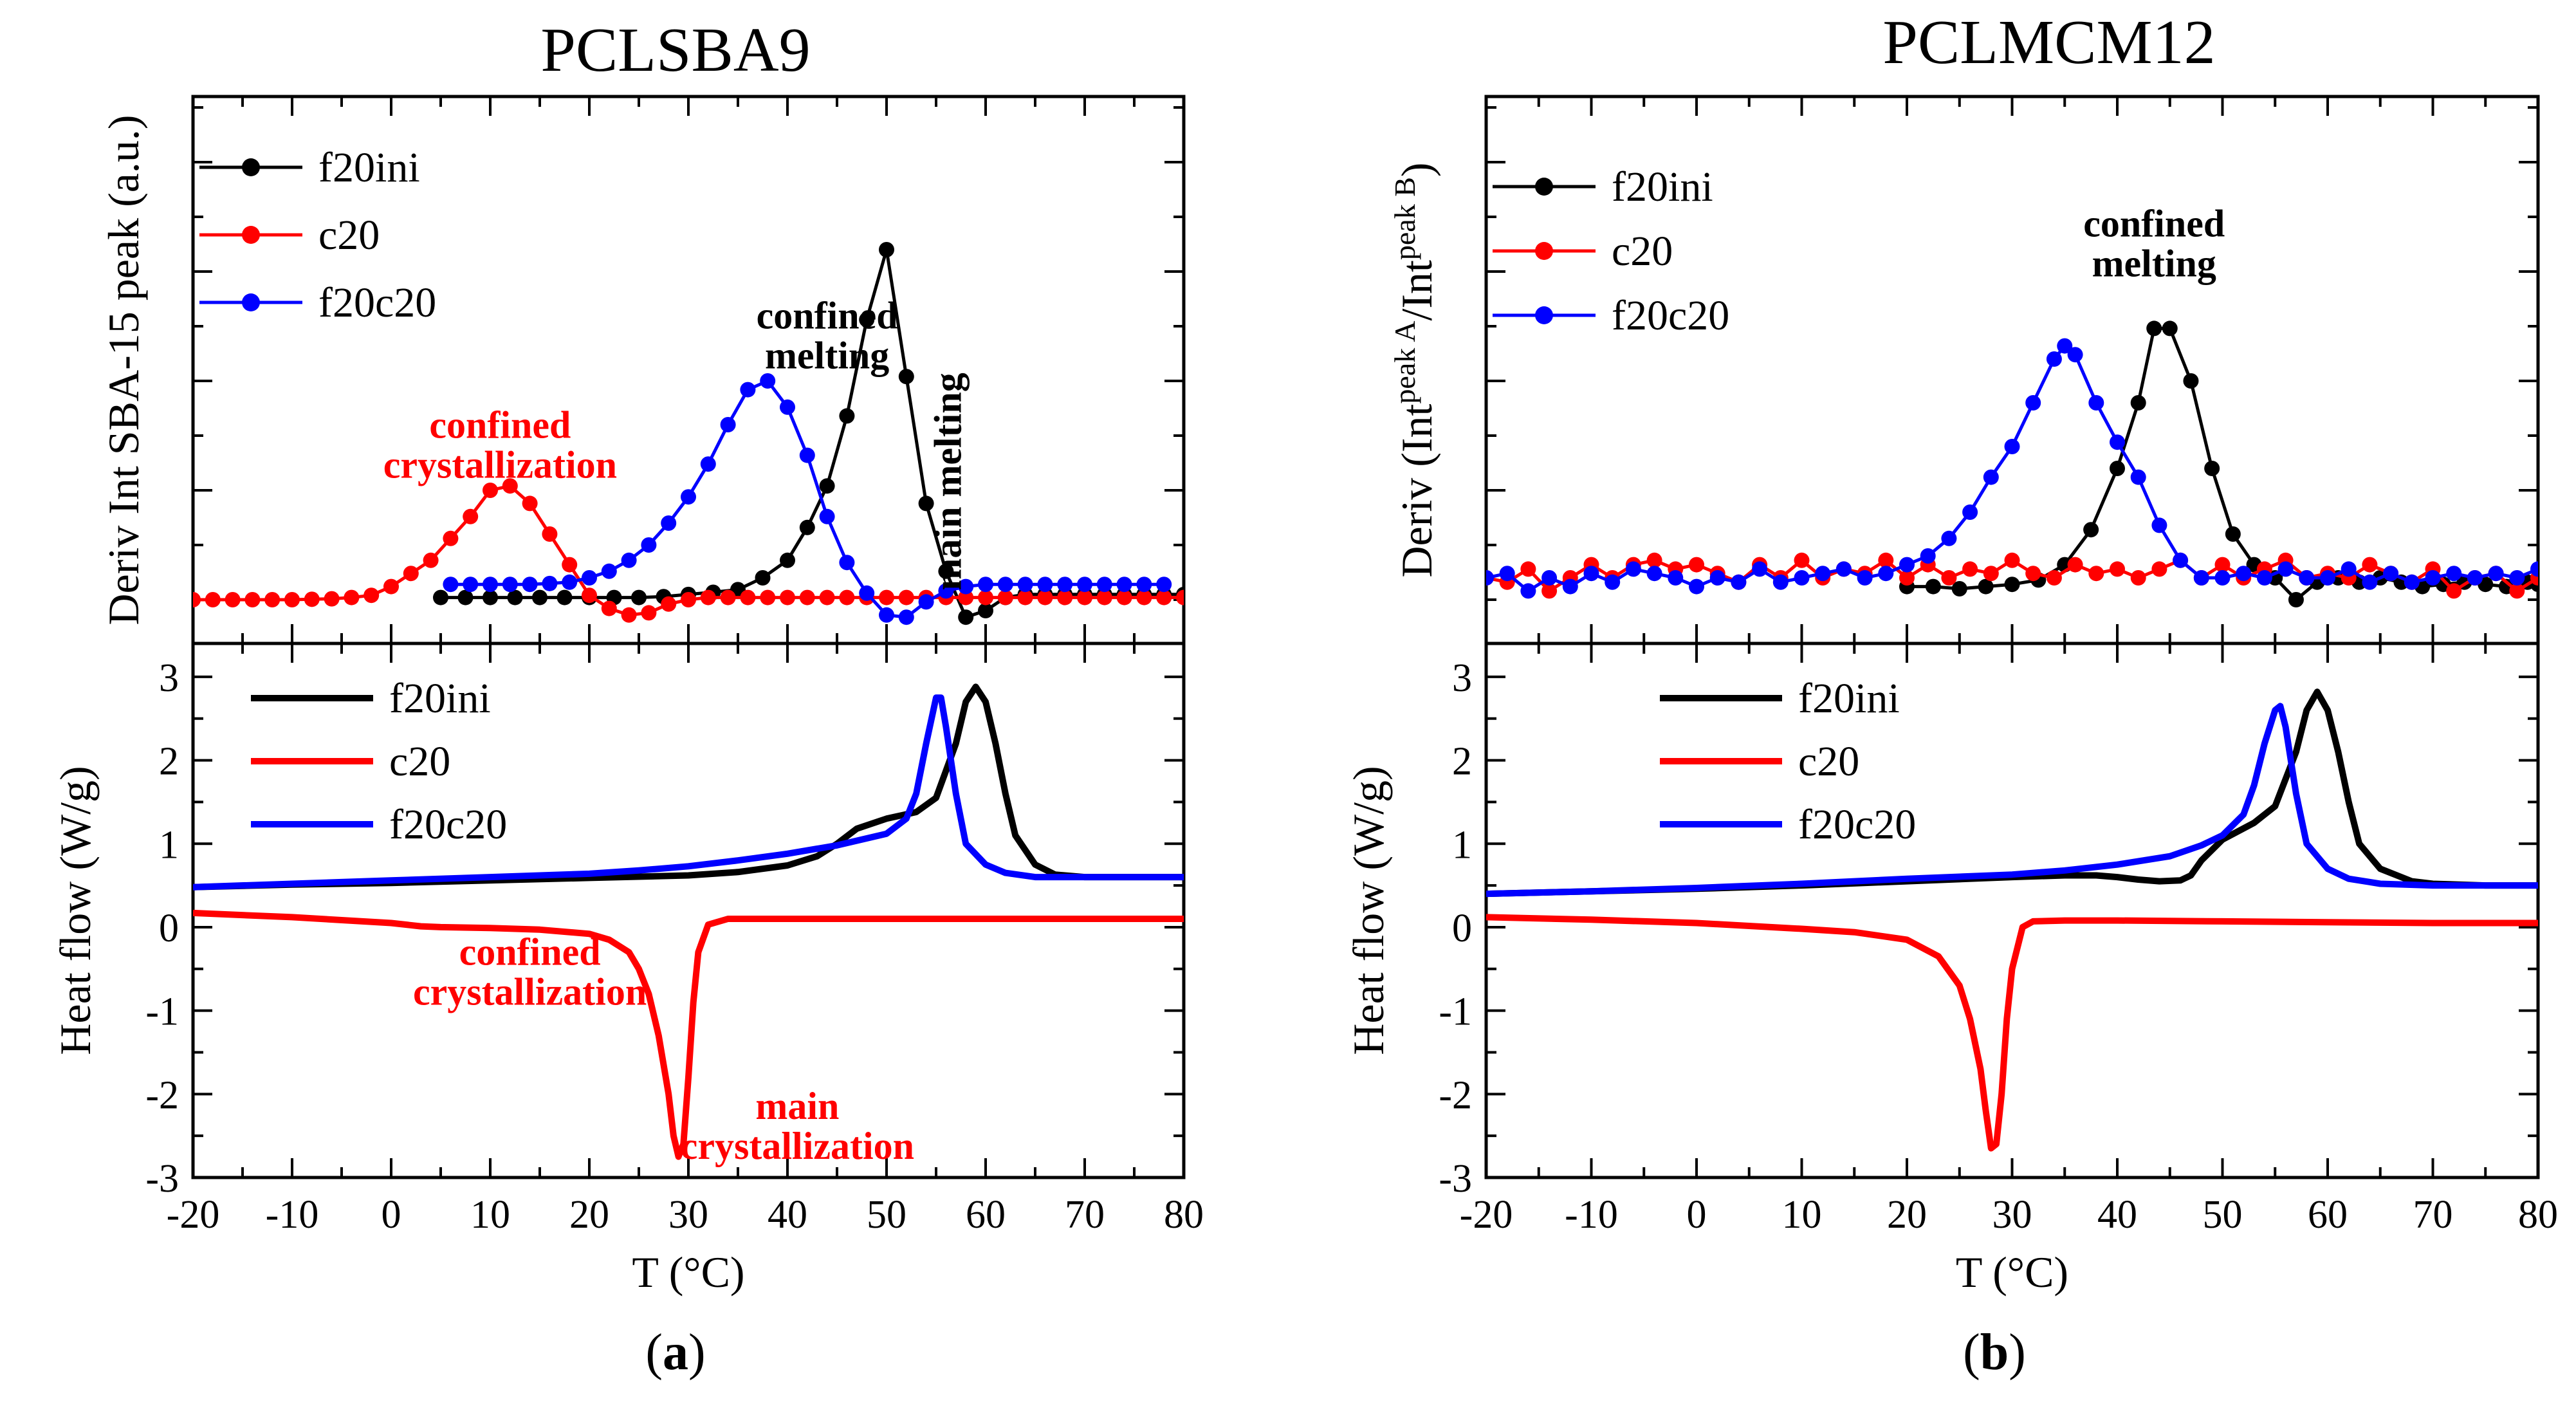 The height and width of the screenshot is (1404, 2576). Describe the element at coordinates (169, 762) in the screenshot. I see `y-tick-label: 2` at that location.